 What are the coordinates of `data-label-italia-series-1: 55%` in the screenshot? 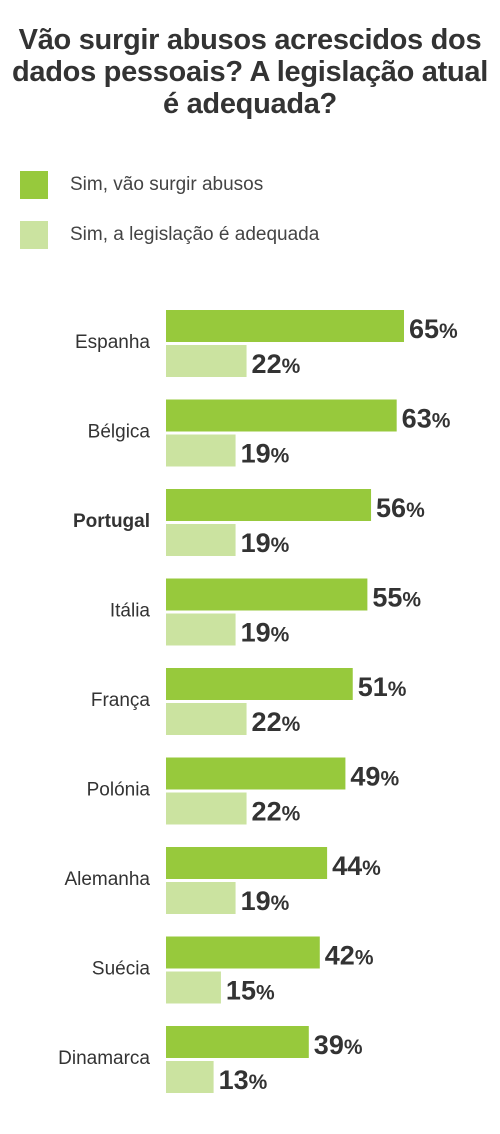 It's located at (396, 598).